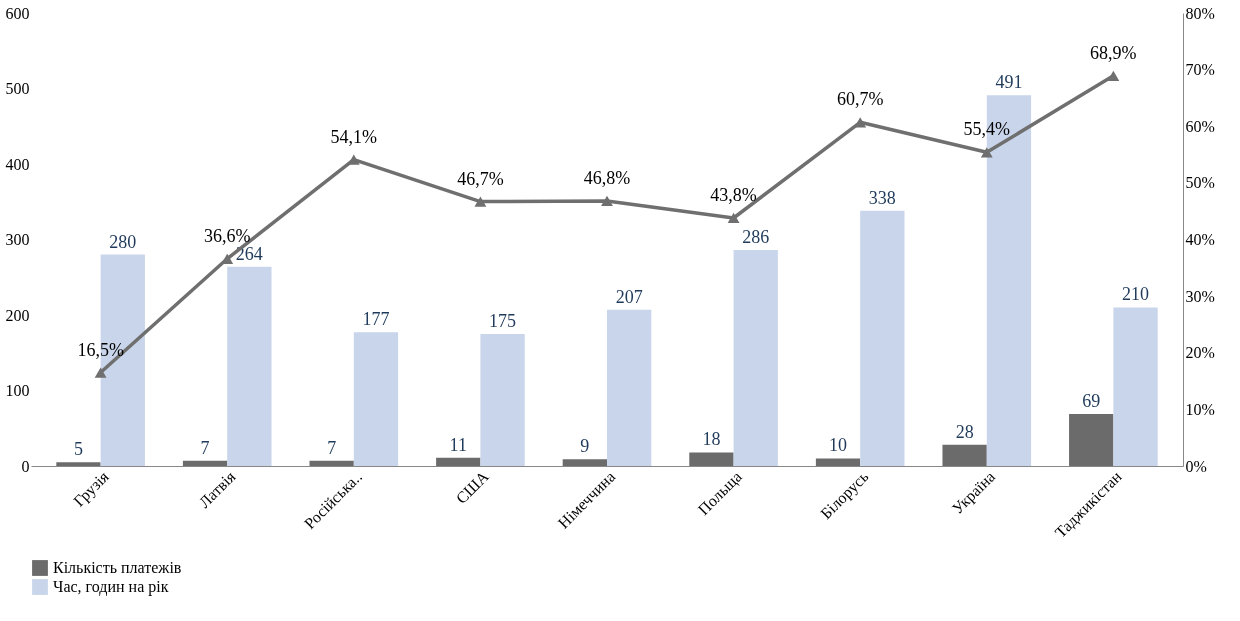  I want to click on data-label: 177, so click(376, 319).